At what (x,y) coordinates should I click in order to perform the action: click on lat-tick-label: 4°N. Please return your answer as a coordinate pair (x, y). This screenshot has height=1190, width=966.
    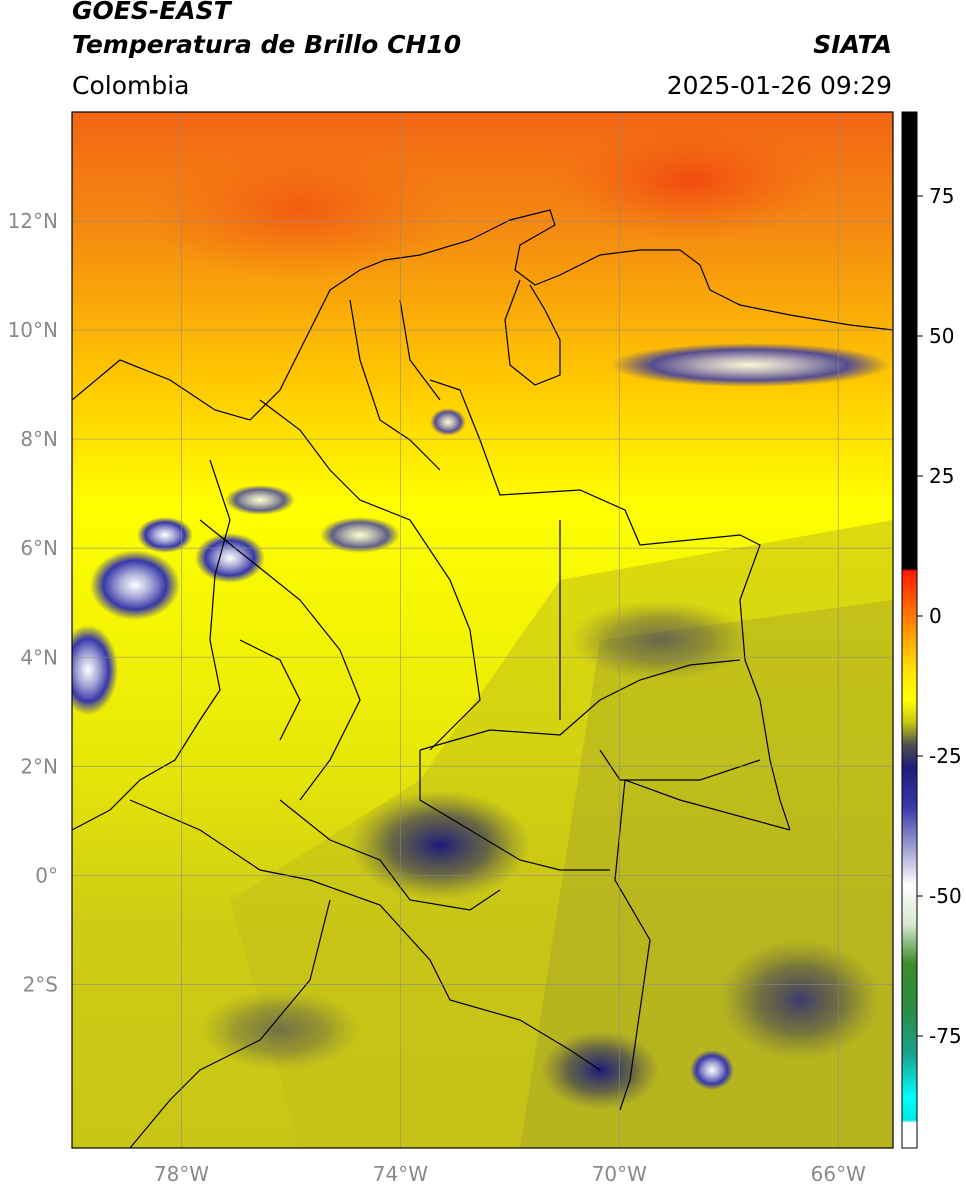
    Looking at the image, I should click on (39, 657).